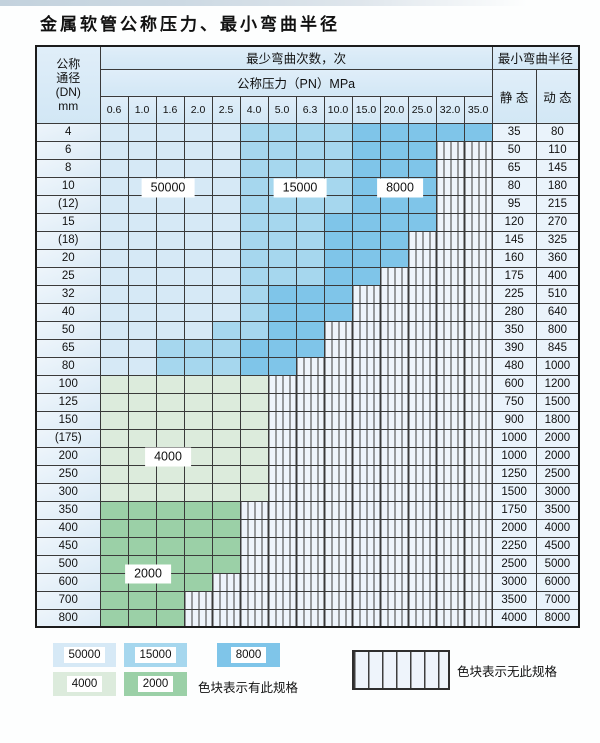 The height and width of the screenshot is (743, 600). I want to click on table-row: (175) 1000 2000, so click(307, 438).